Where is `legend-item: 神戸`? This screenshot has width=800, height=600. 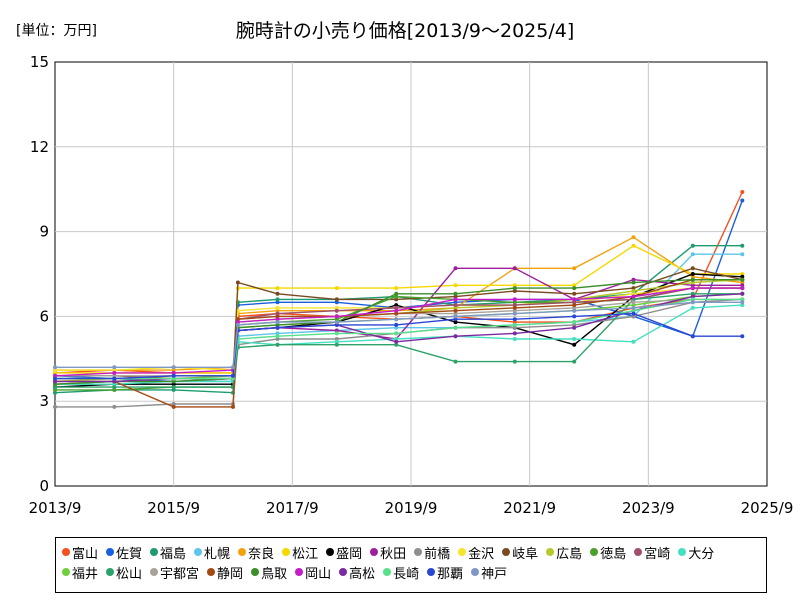 legend-item: 神戸 is located at coordinates (489, 572).